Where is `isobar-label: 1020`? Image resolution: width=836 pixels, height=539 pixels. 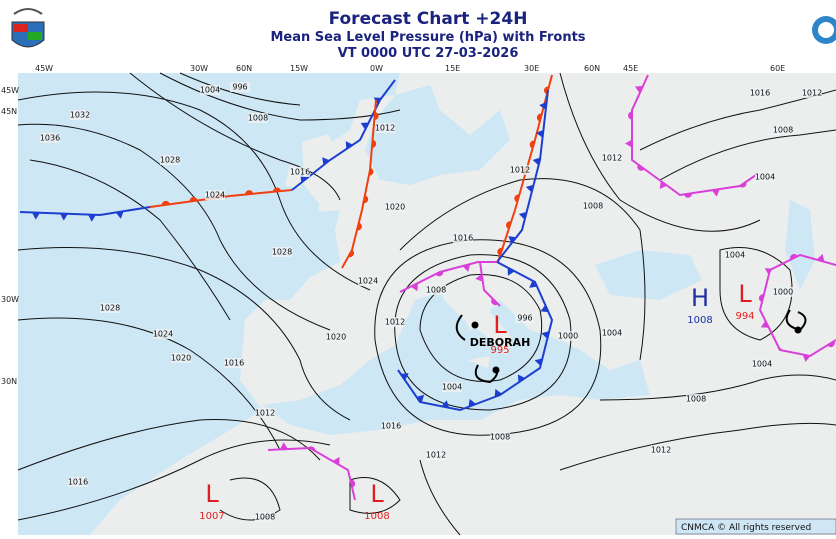 isobar-label: 1020 is located at coordinates (336, 337).